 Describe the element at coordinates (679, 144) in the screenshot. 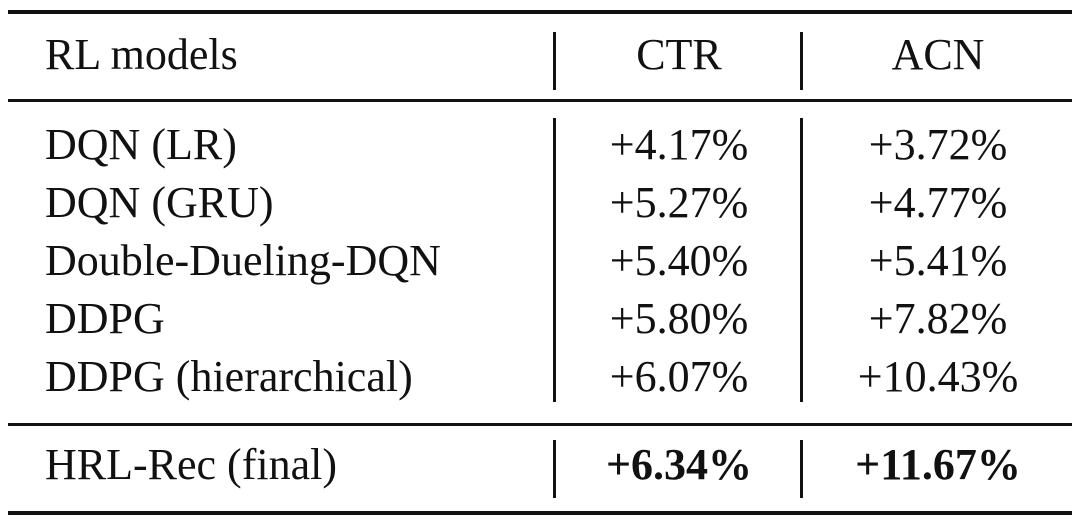

I see `metric-value: +4.17%` at that location.